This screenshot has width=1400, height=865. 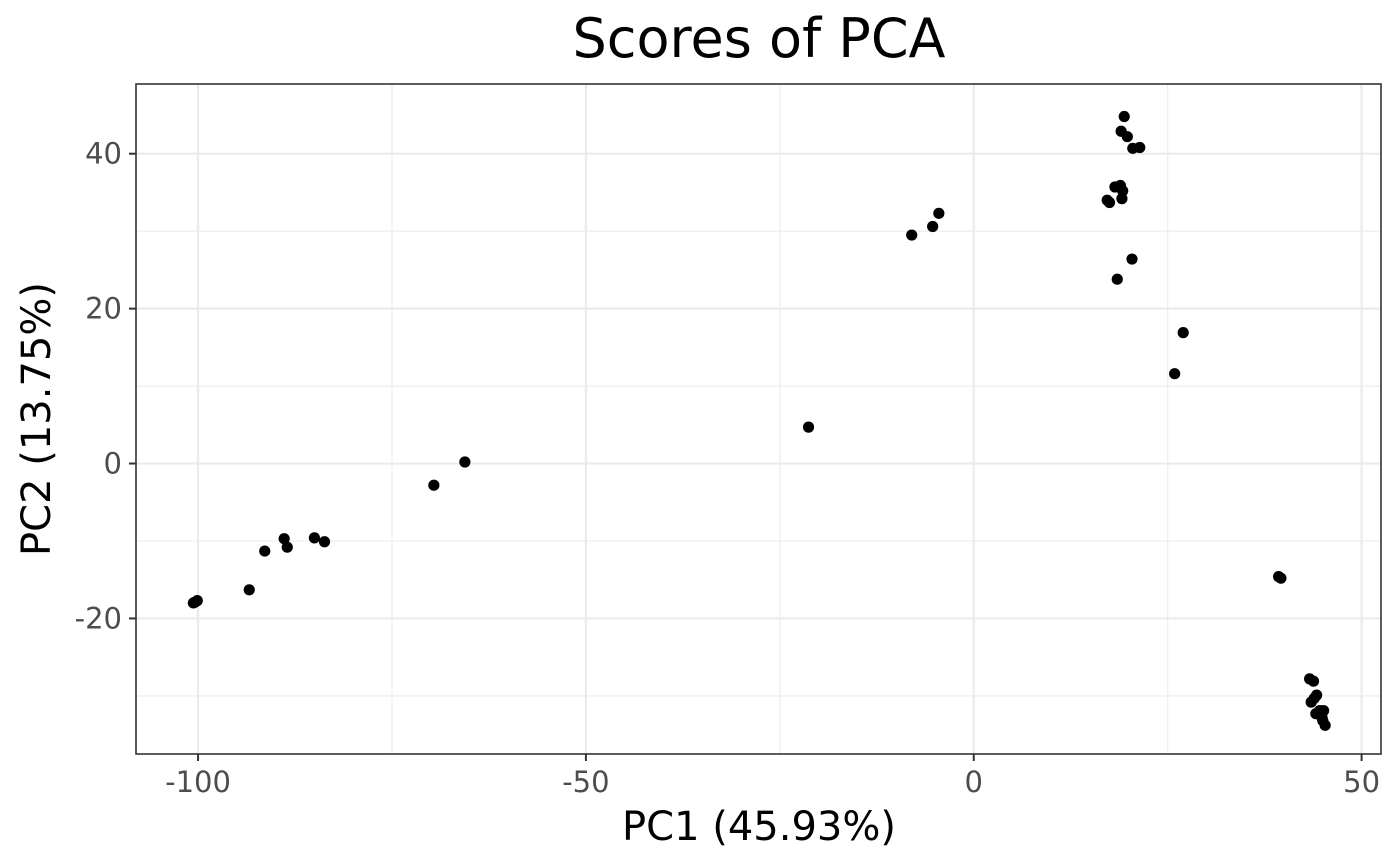 What do you see at coordinates (772, 782) in the screenshot?
I see `x-tick-labels: -100 -50 0 50` at bounding box center [772, 782].